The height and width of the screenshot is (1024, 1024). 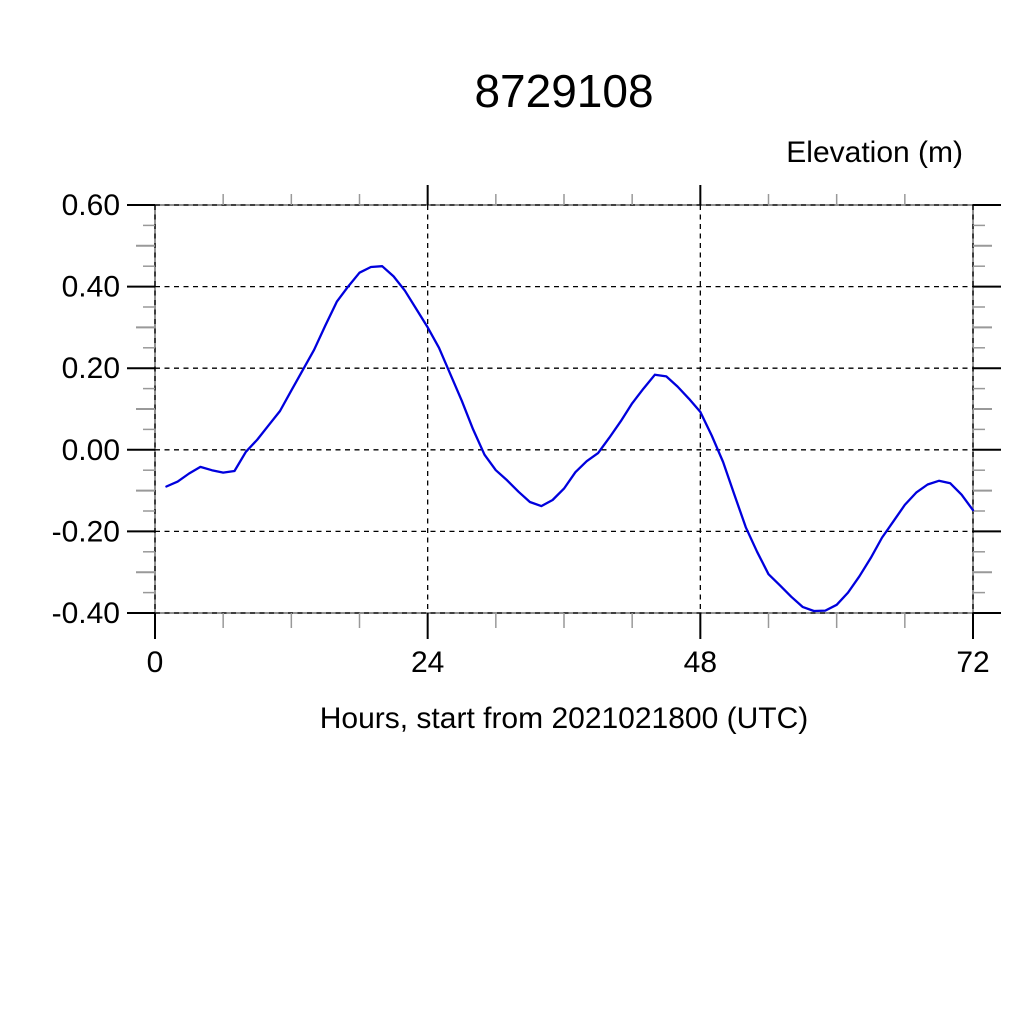 I want to click on y-tick-label: 0.20, so click(x=91, y=368).